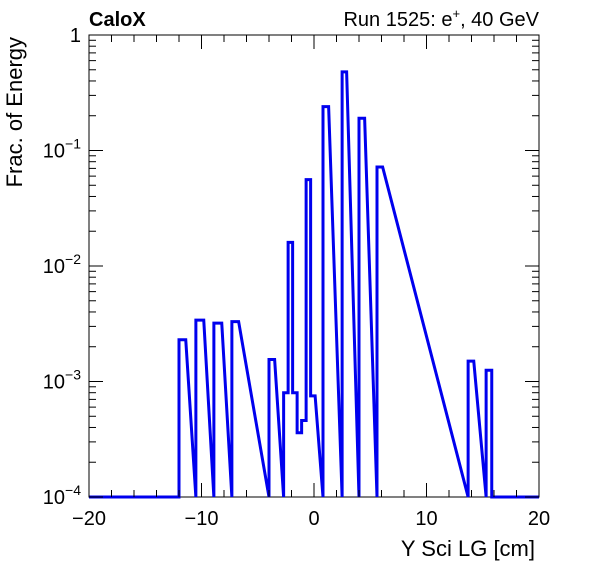 The width and height of the screenshot is (596, 572). I want to click on y-tick-label: 10⁻², so click(62, 264).